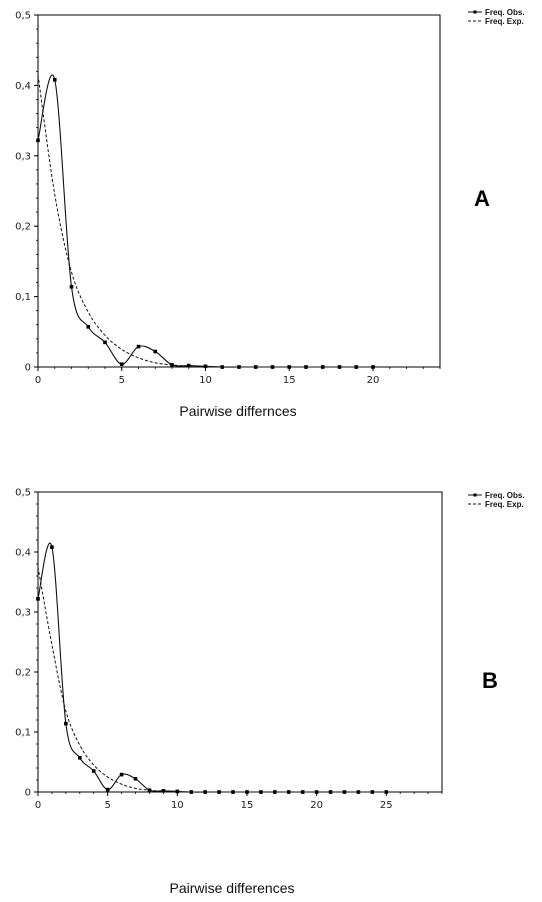 The image size is (542, 902). Describe the element at coordinates (38, 805) in the screenshot. I see `chart-b-x-tick-label: 0` at that location.